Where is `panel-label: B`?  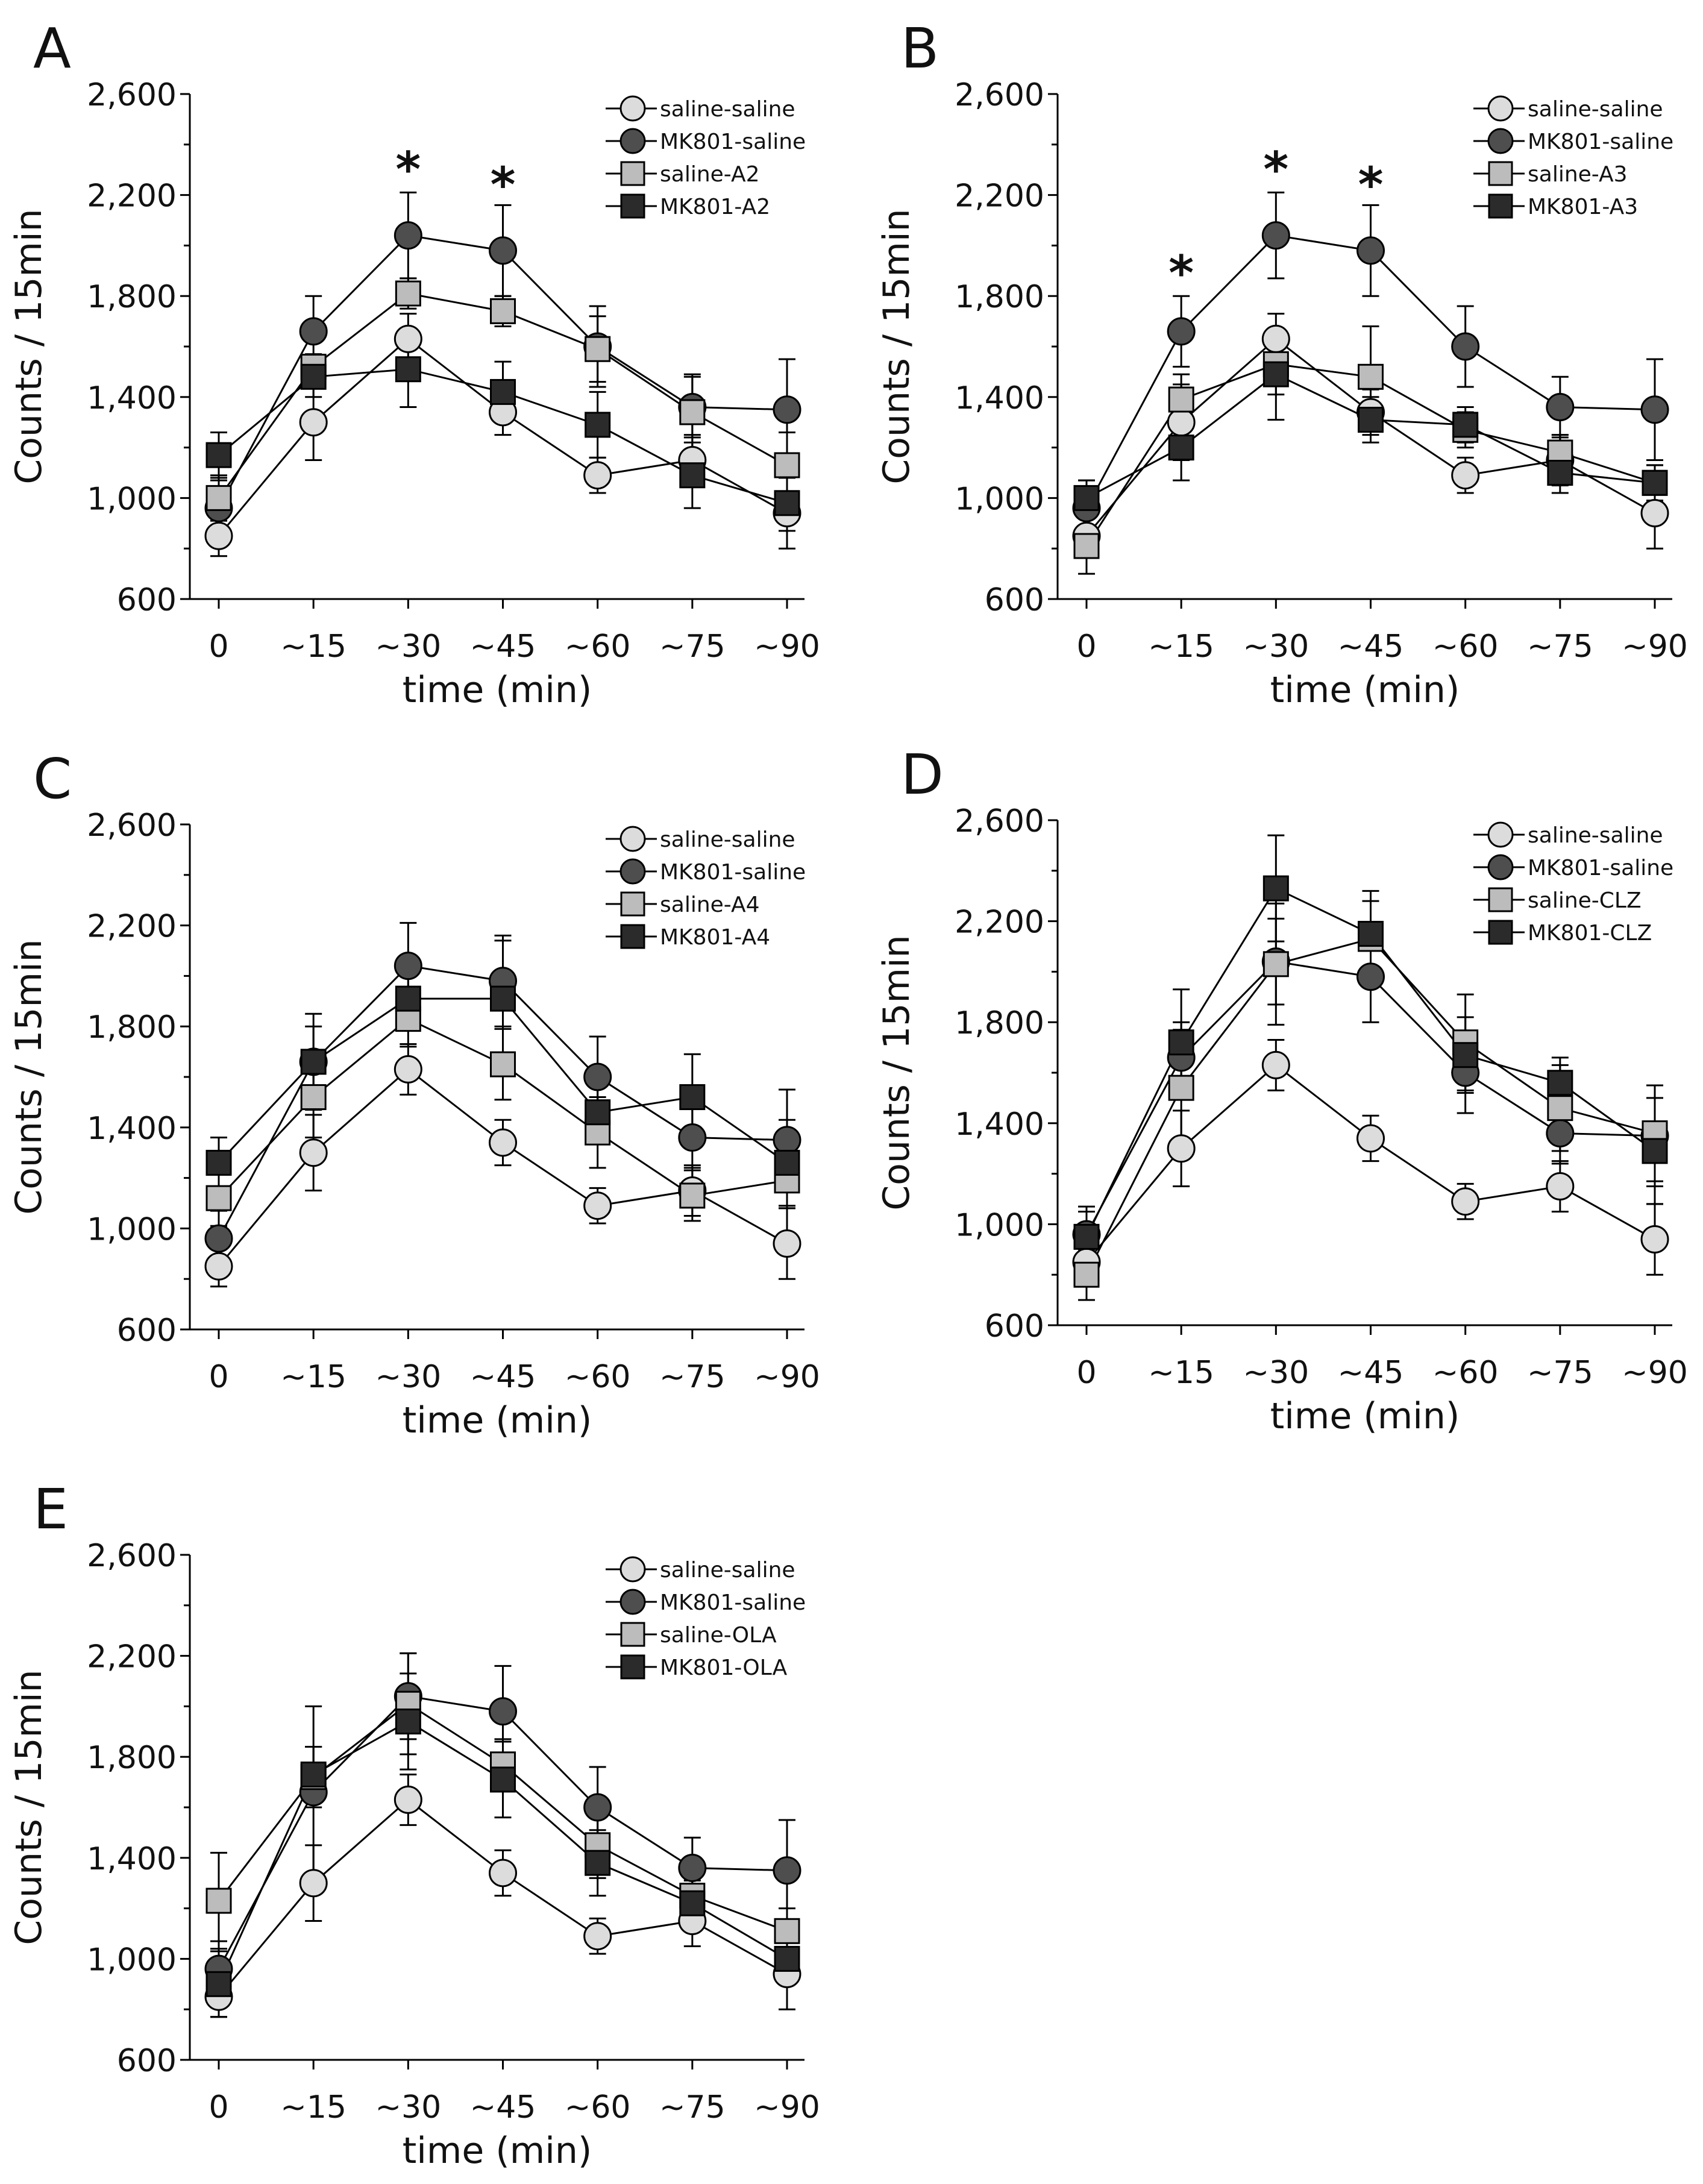
panel-label: B is located at coordinates (920, 48).